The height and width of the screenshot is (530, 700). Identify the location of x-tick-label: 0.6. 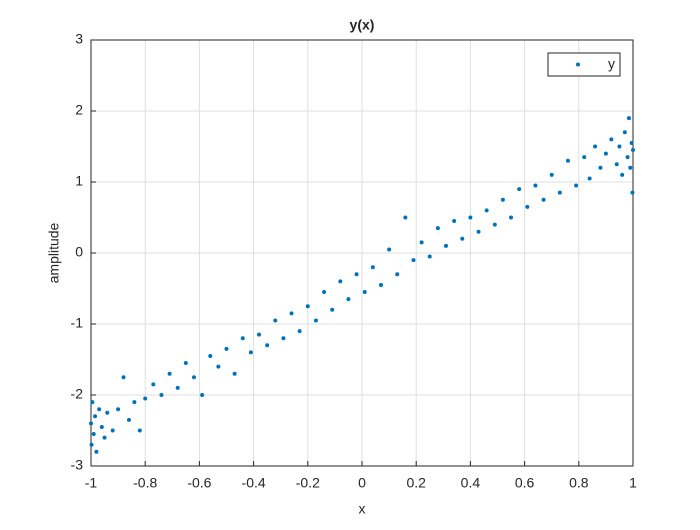
(525, 483).